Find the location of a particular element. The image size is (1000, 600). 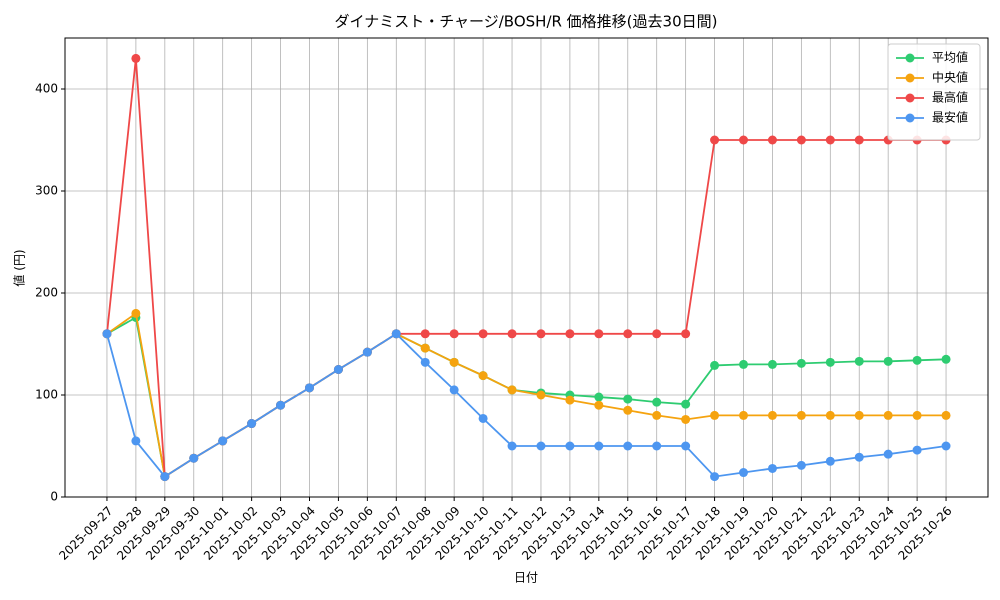

y-tick-label: 400 is located at coordinates (46, 89).